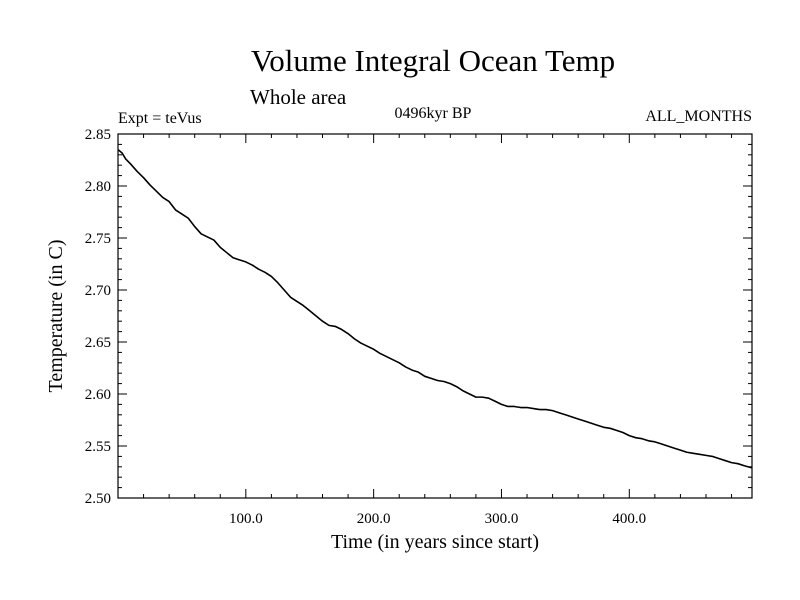 This screenshot has width=800, height=600. What do you see at coordinates (98, 291) in the screenshot?
I see `y-tick-label: 2.70` at bounding box center [98, 291].